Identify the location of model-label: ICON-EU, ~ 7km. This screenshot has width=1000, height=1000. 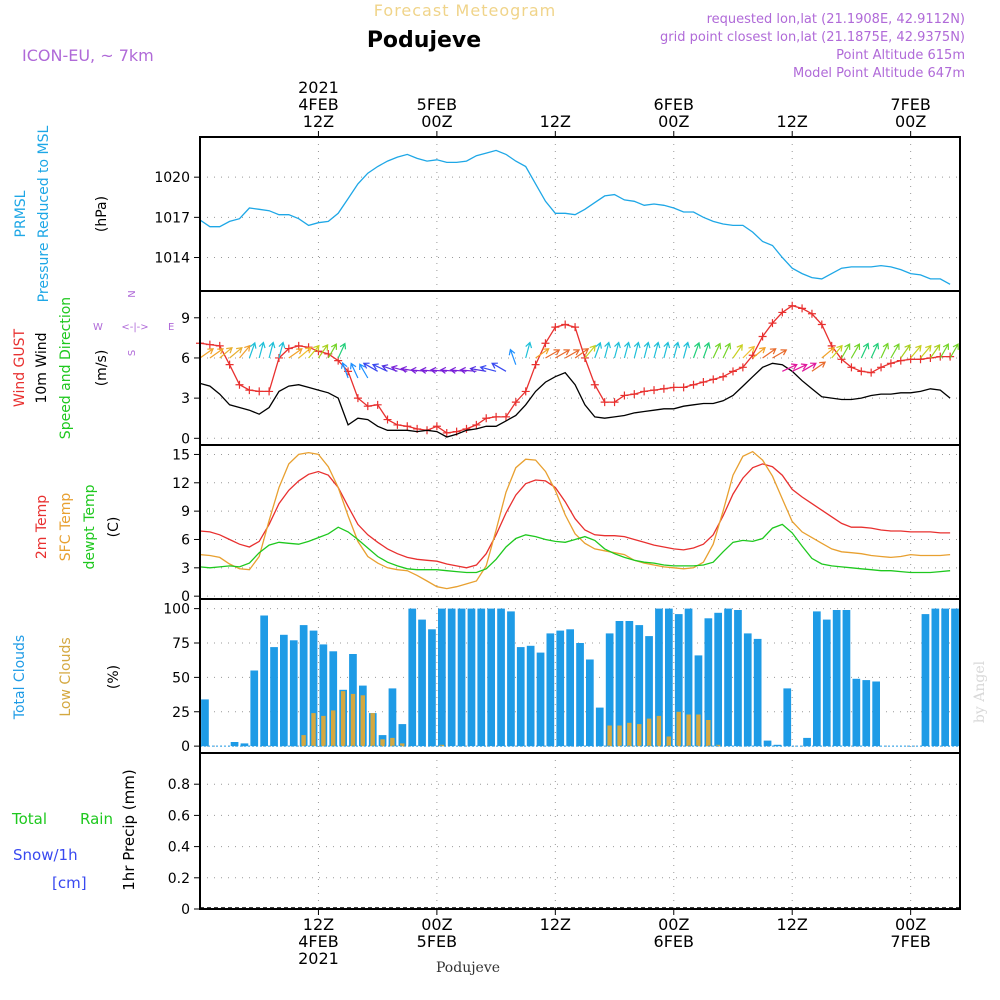
(88, 55).